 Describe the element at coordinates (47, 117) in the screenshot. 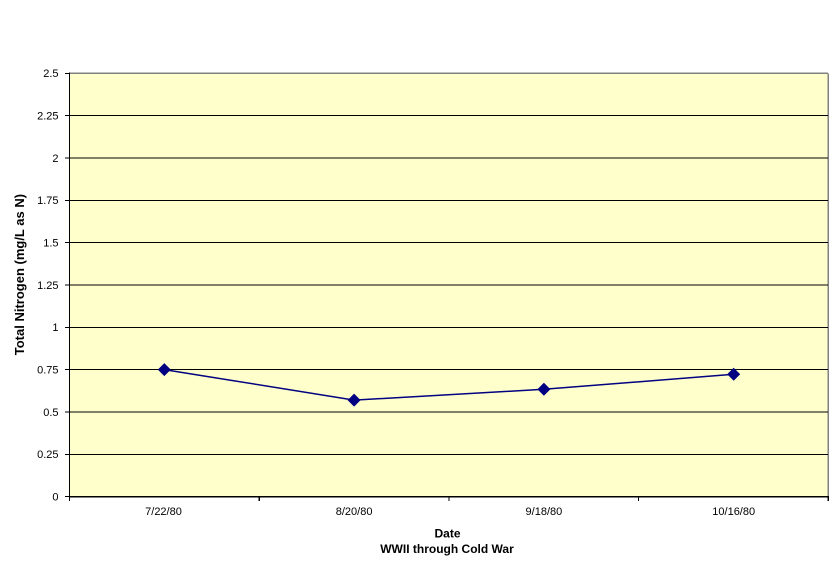

I see `svg-text: 2.25` at that location.